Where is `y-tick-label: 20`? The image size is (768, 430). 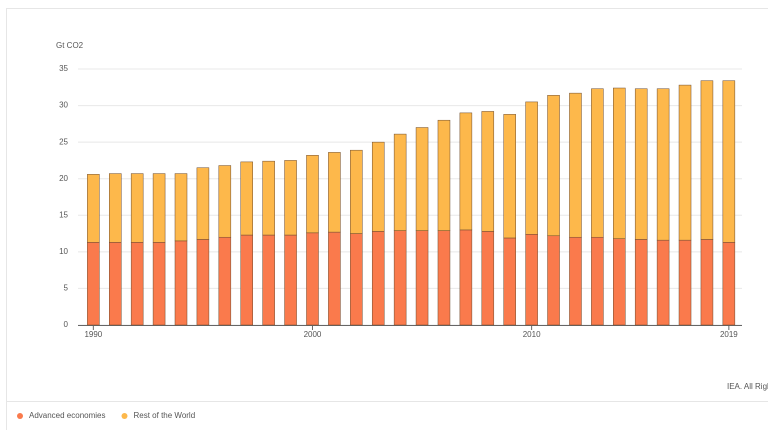 y-tick-label: 20 is located at coordinates (63, 178).